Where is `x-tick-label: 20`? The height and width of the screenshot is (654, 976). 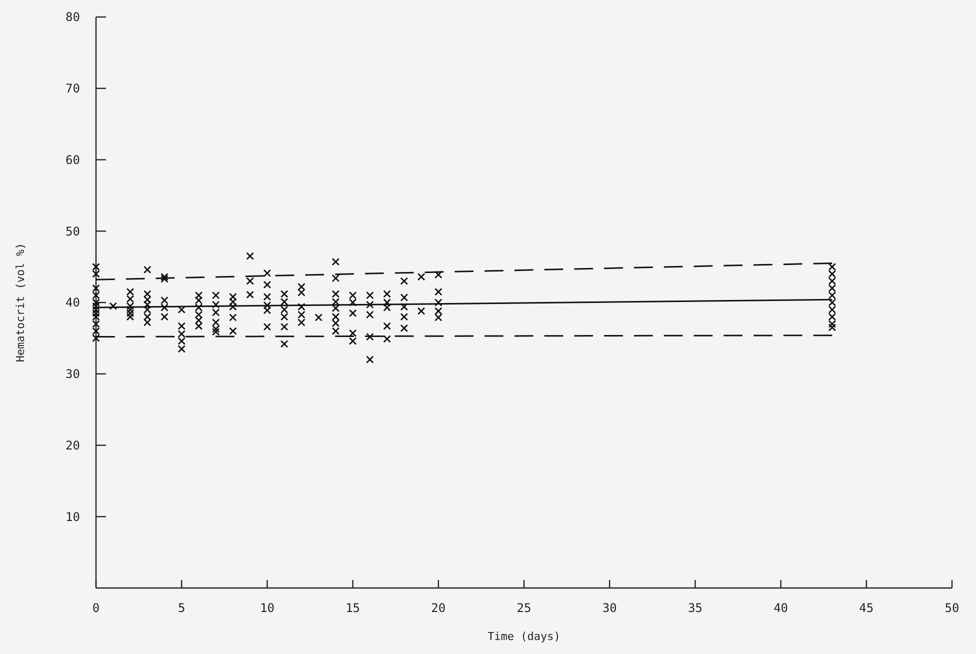
x-tick-label: 20 is located at coordinates (438, 608).